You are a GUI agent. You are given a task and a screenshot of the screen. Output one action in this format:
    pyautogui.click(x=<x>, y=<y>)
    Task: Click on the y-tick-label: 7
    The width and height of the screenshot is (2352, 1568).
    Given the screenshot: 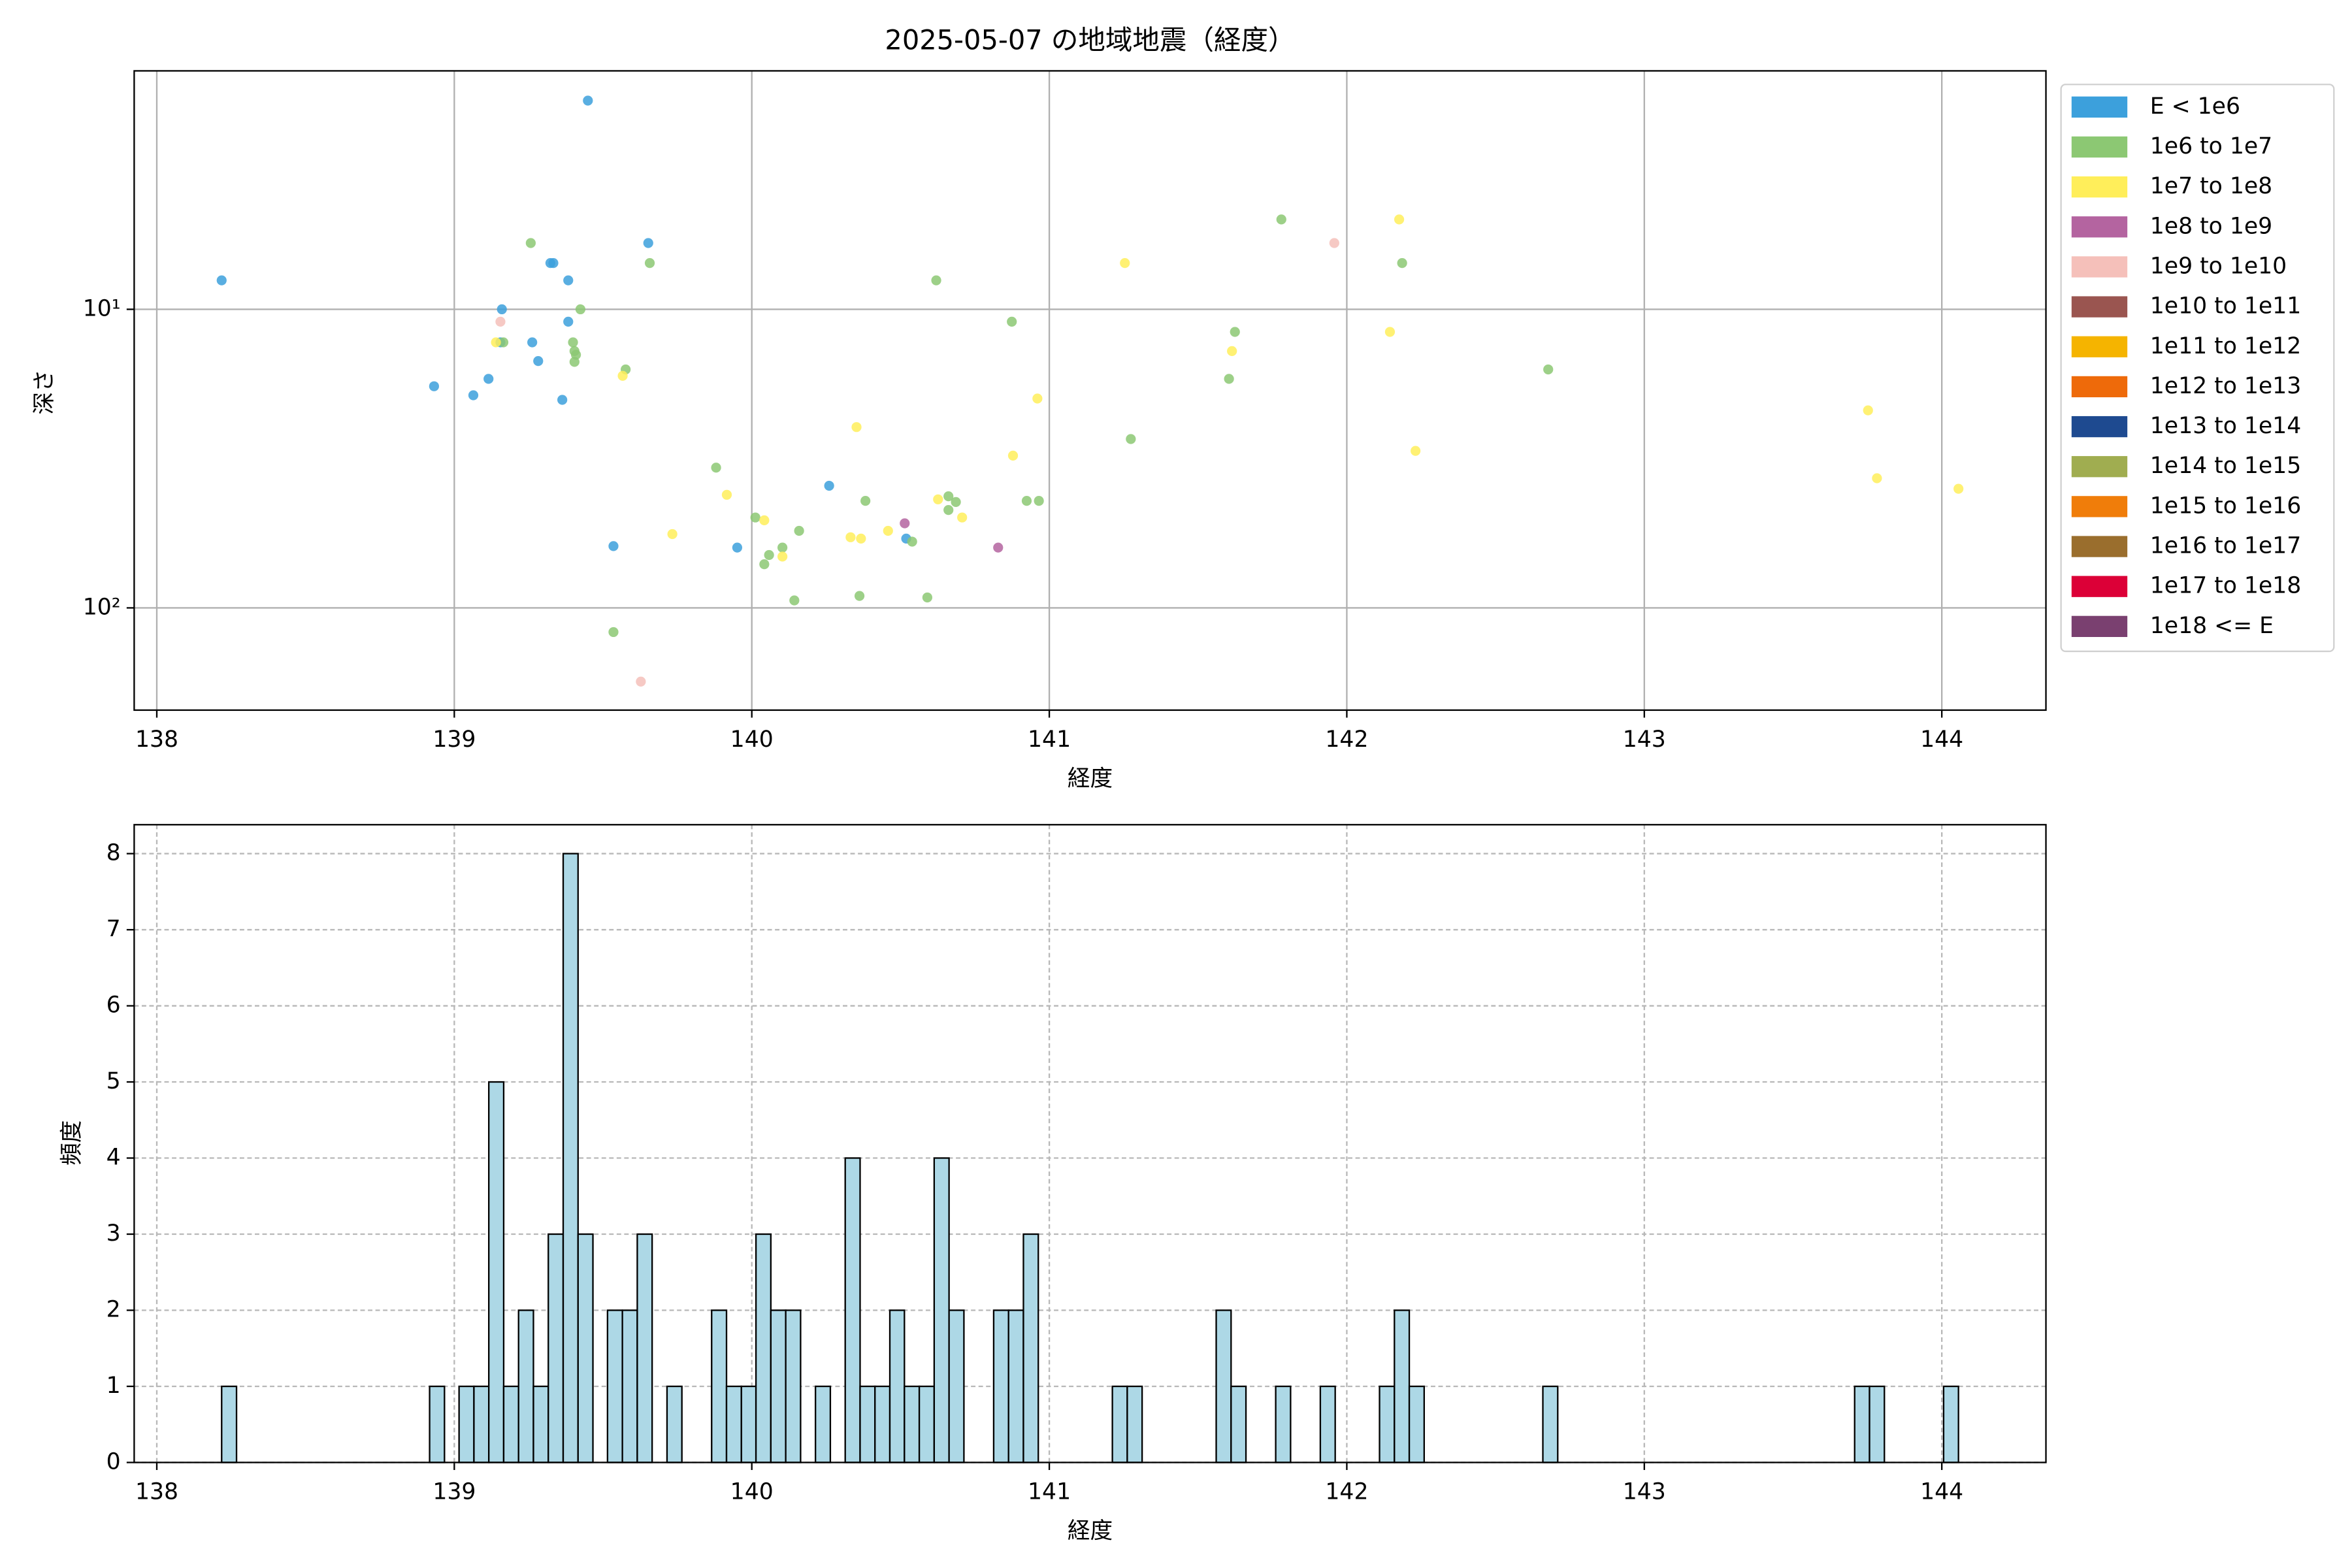 What is the action you would take?
    pyautogui.click(x=113, y=929)
    